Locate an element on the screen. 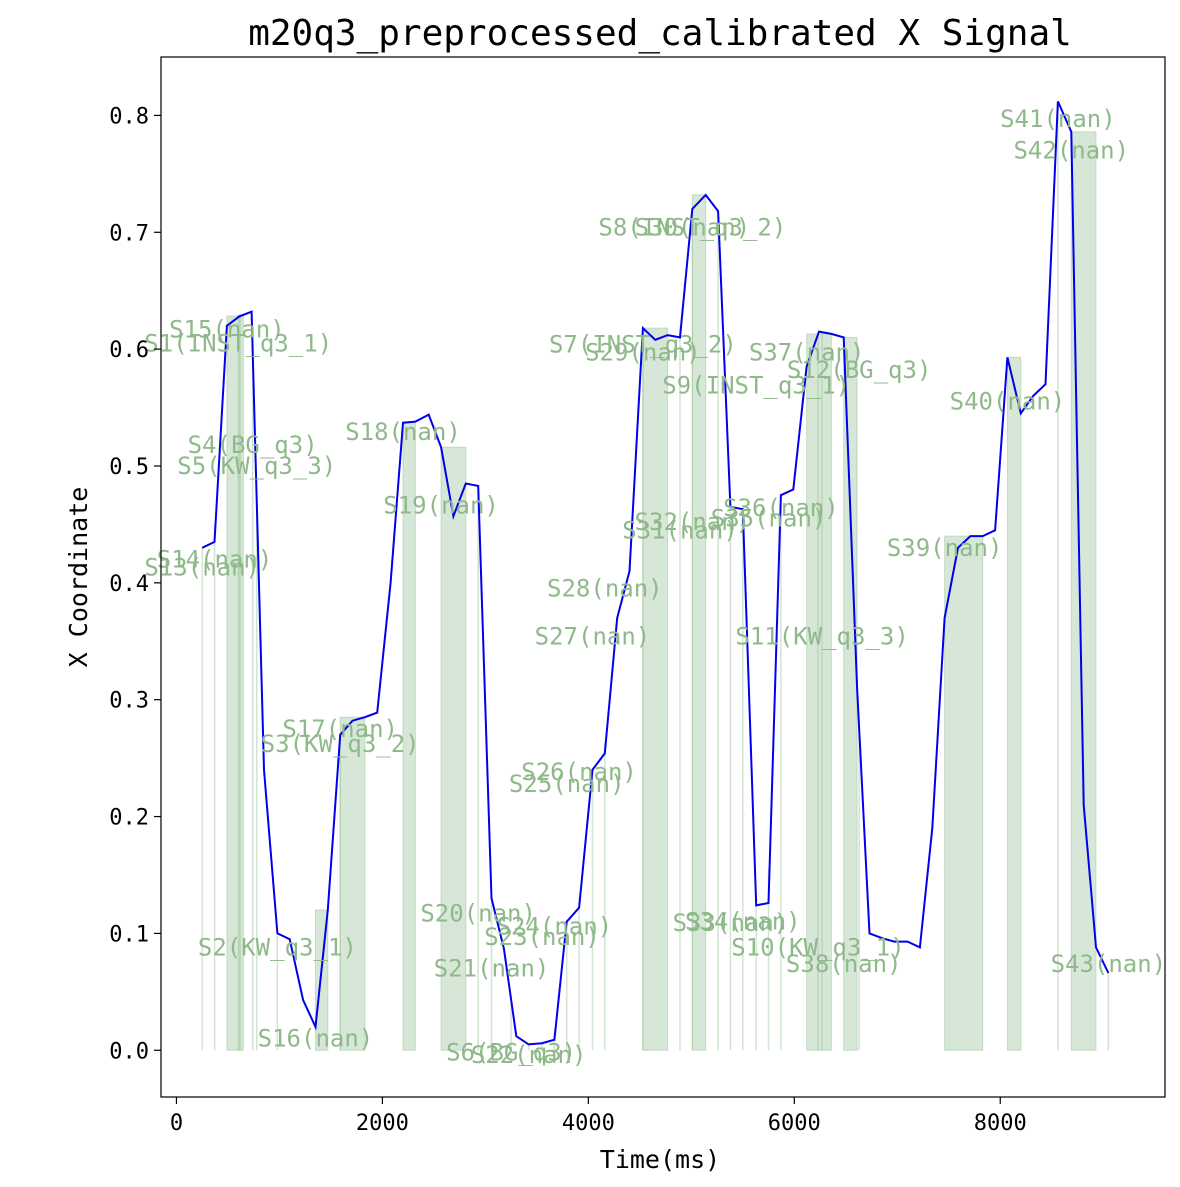  segment-label: S40(nan) is located at coordinates (1008, 402).